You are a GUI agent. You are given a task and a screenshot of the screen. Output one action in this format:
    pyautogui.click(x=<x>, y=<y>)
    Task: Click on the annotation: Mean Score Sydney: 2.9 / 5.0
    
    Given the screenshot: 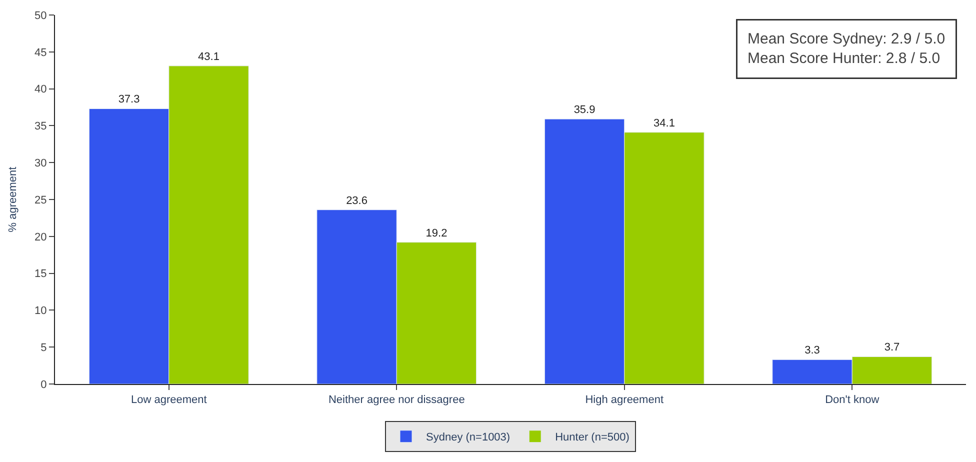 What is the action you would take?
    pyautogui.click(x=847, y=39)
    